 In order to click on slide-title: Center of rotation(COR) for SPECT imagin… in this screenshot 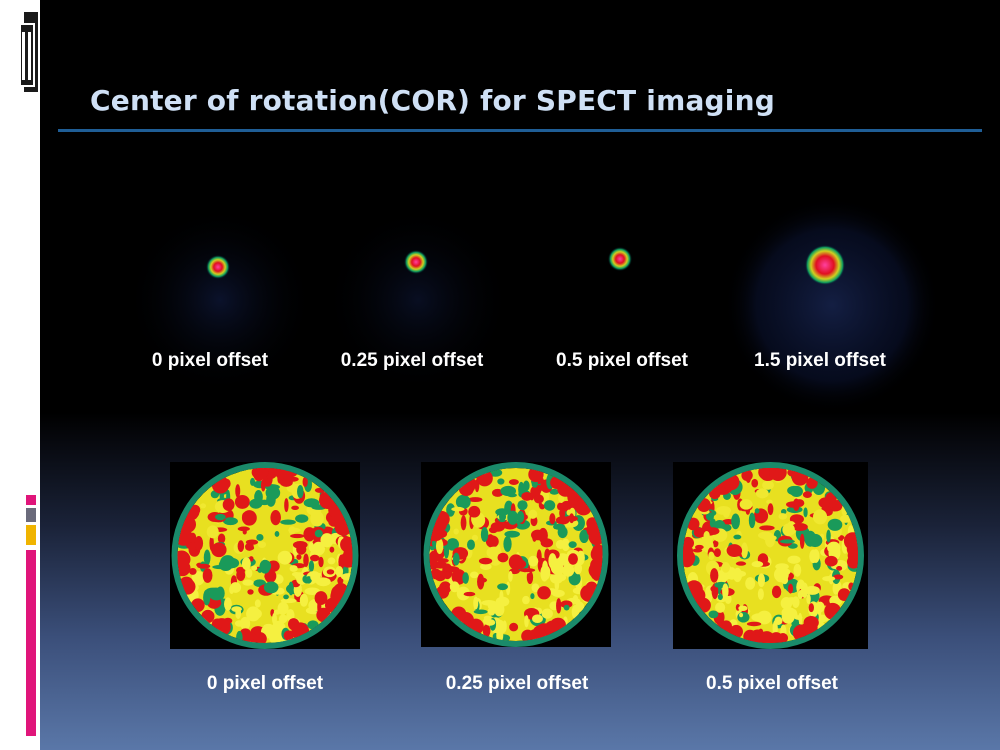, I will do `click(432, 100)`.